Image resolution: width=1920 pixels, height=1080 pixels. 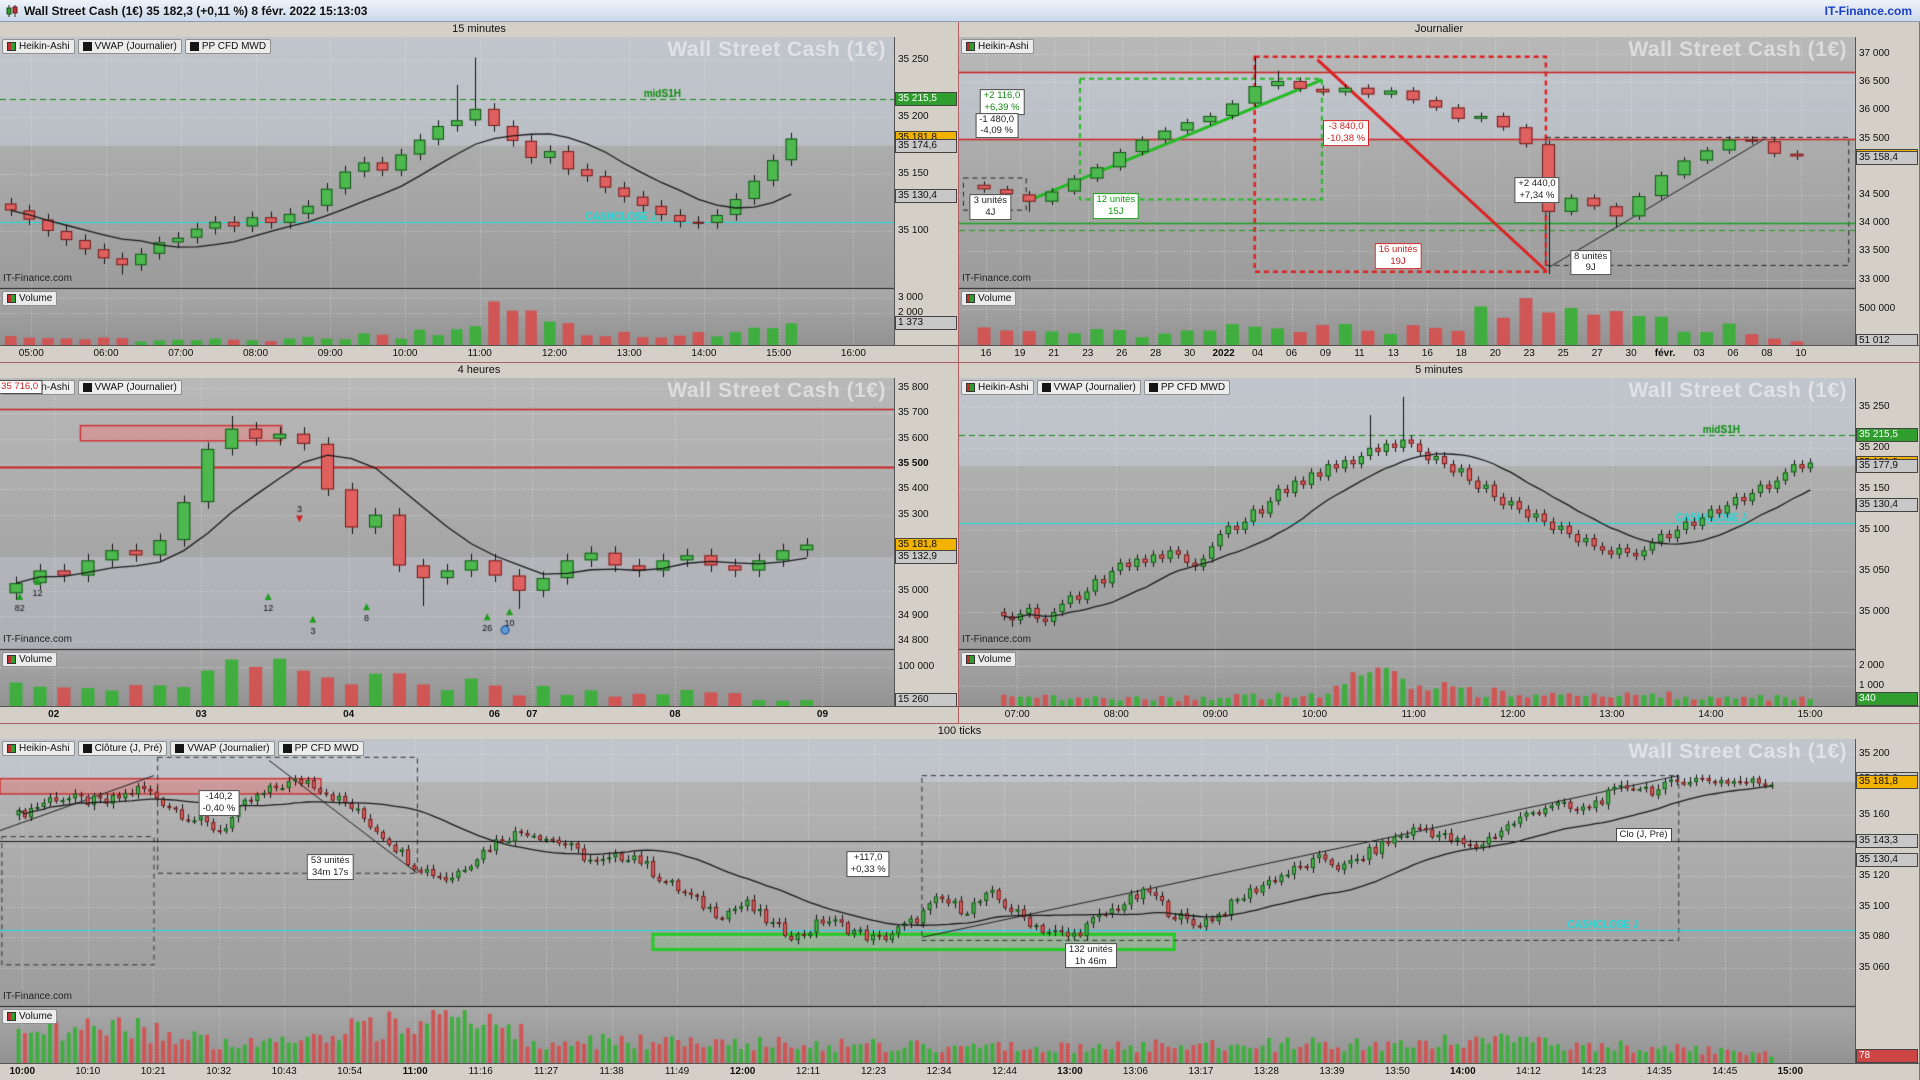 I want to click on price-tick: 35 060, so click(x=1874, y=967).